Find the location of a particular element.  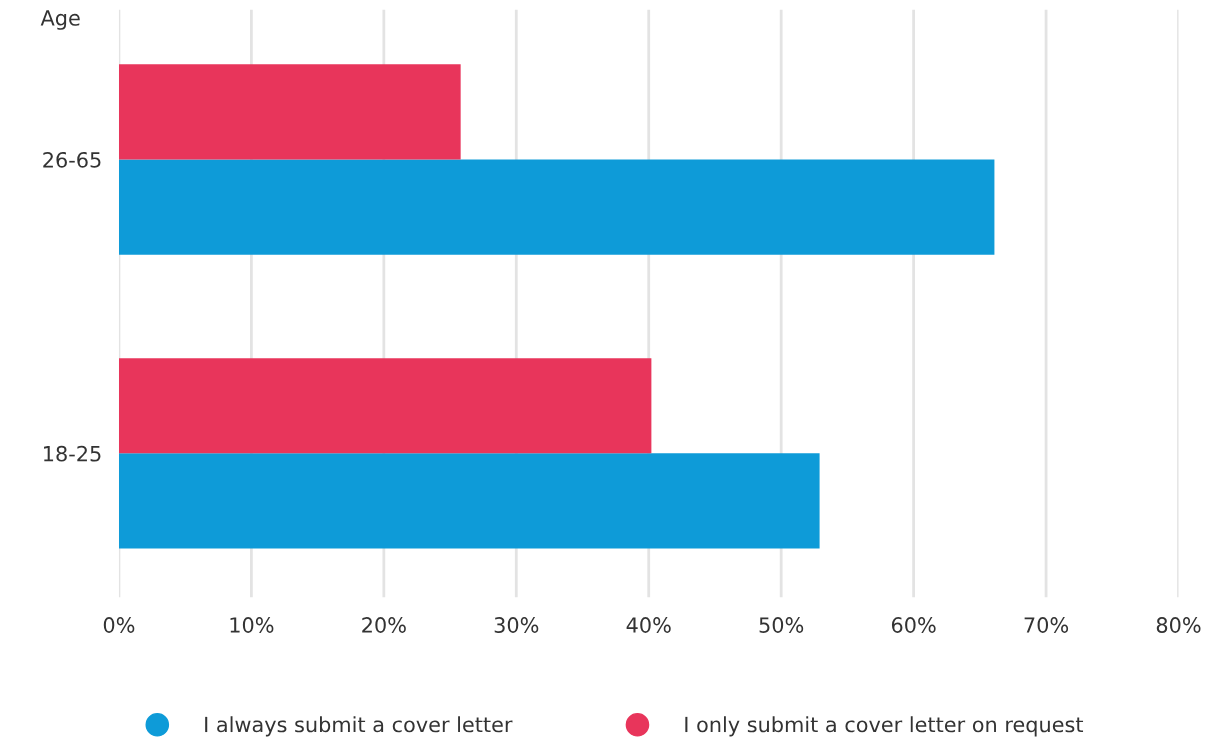

x-tick-label: 10% is located at coordinates (252, 625).